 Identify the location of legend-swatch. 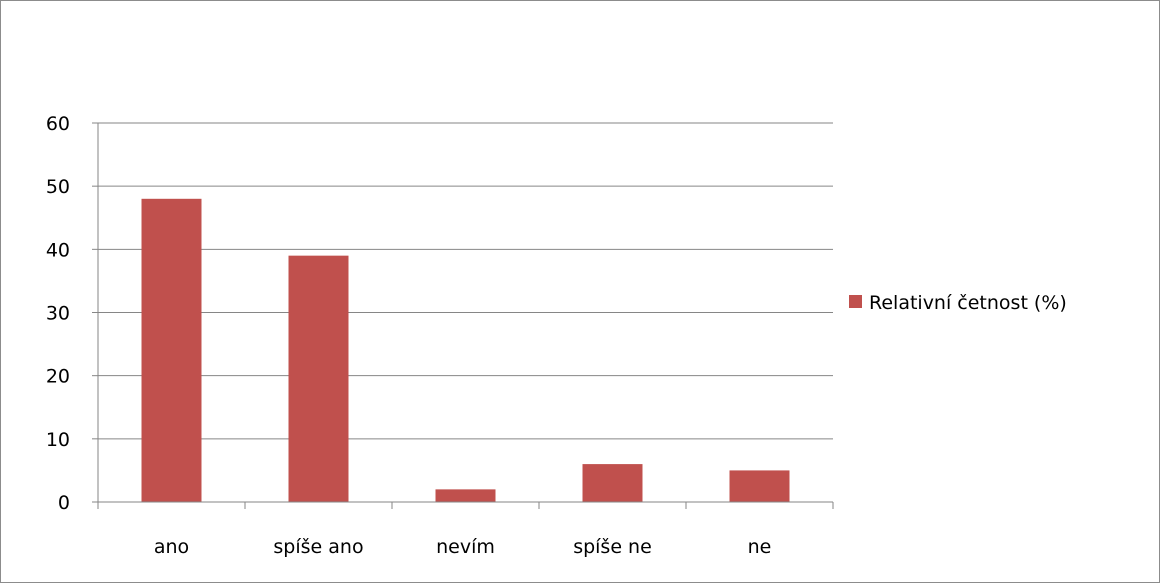
(855, 301).